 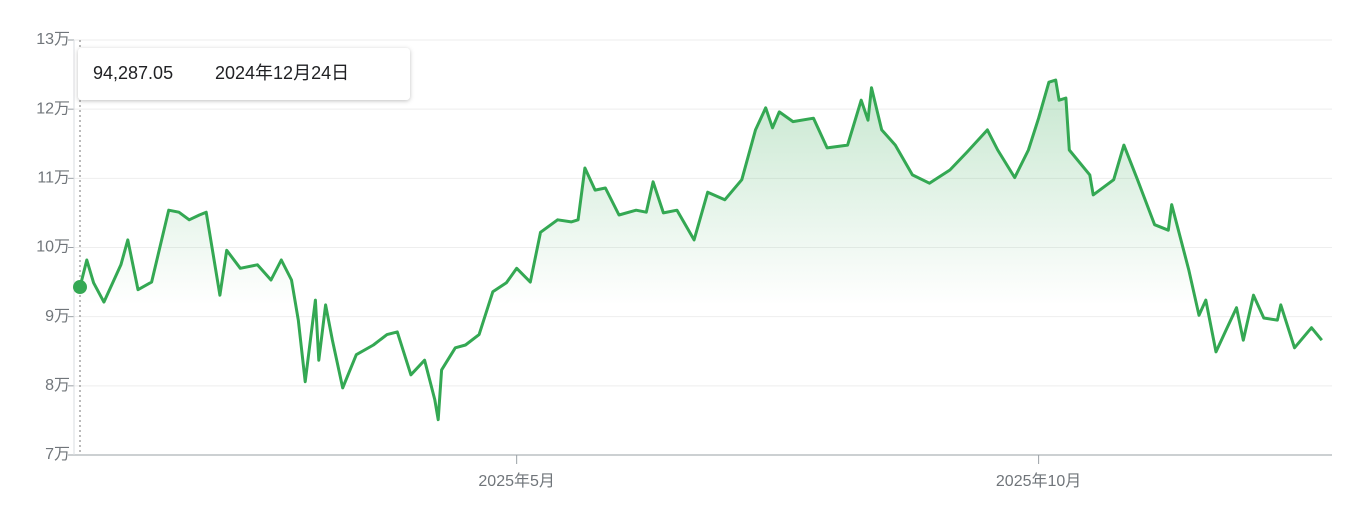 What do you see at coordinates (516, 481) in the screenshot?
I see `x-tick-label: 2025年5月` at bounding box center [516, 481].